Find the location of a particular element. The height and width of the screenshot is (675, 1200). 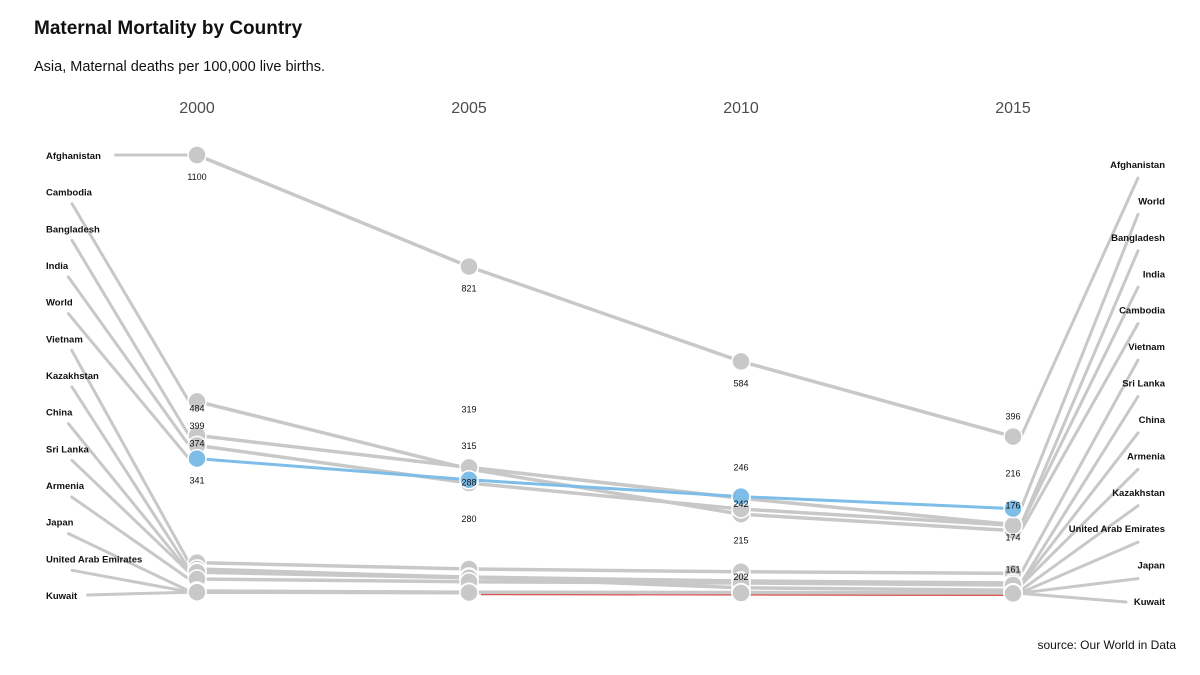

point-kuwait-2005 is located at coordinates (469, 592).